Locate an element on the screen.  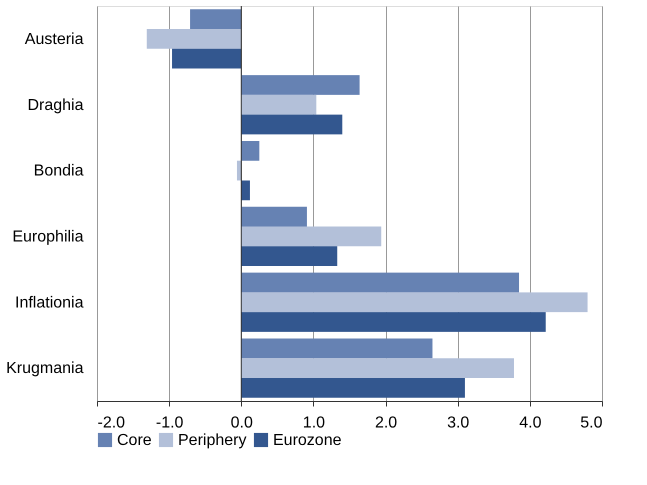
x-tick-label: 3.0 is located at coordinates (458, 423).